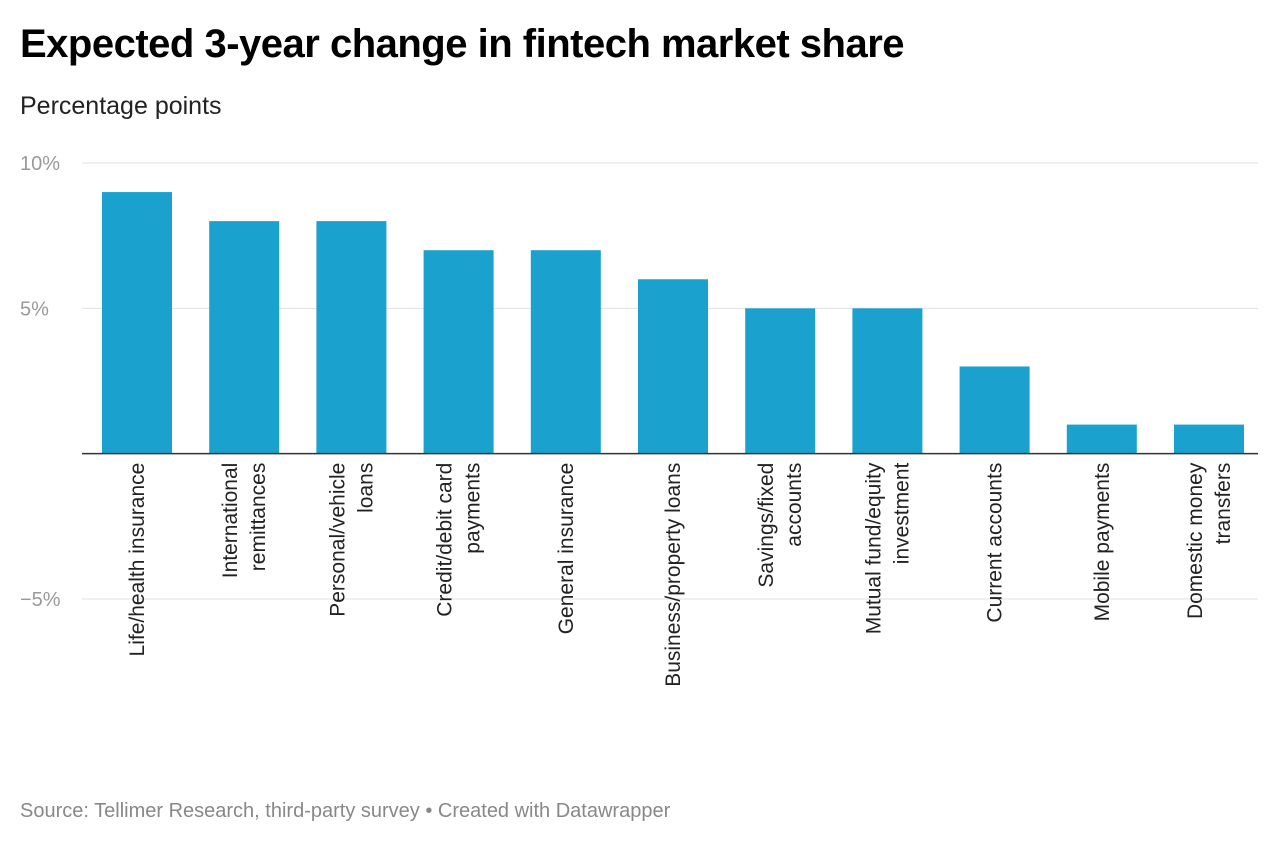 This screenshot has height=862, width=1280. Describe the element at coordinates (365, 488) in the screenshot. I see `category-label-line: loans` at that location.